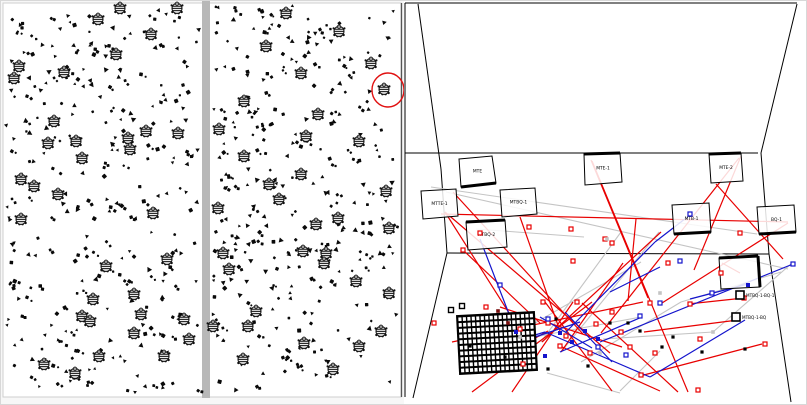 Image resolution: width=807 pixels, height=405 pixels. I want to click on red-link, so click(749, 221).